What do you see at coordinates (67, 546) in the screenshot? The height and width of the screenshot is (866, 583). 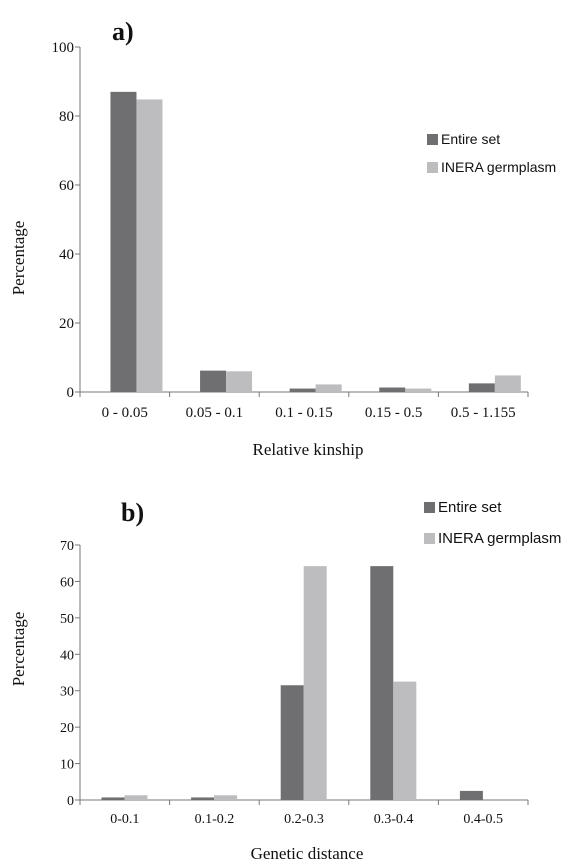 I see `y-tick-label: 70` at bounding box center [67, 546].